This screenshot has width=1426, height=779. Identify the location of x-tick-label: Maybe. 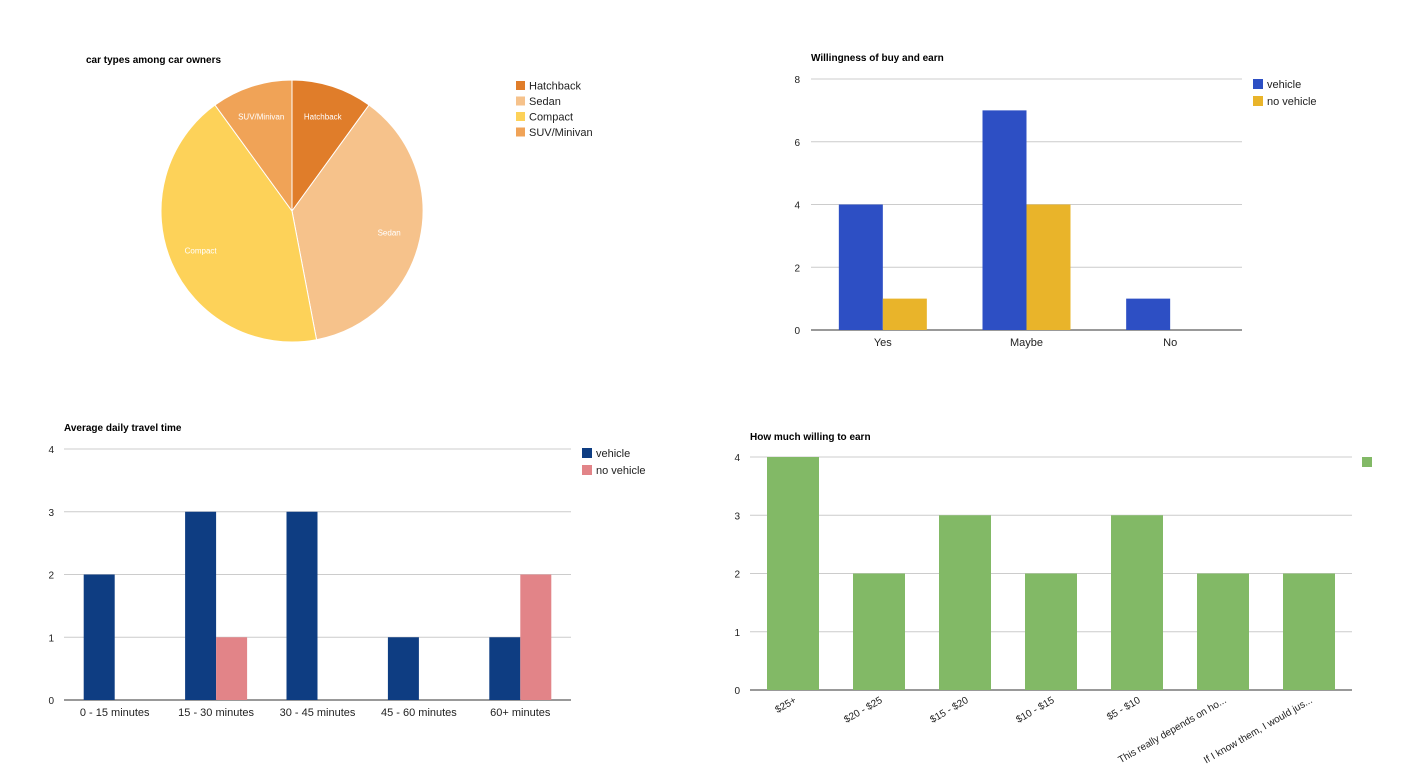
(1026, 343).